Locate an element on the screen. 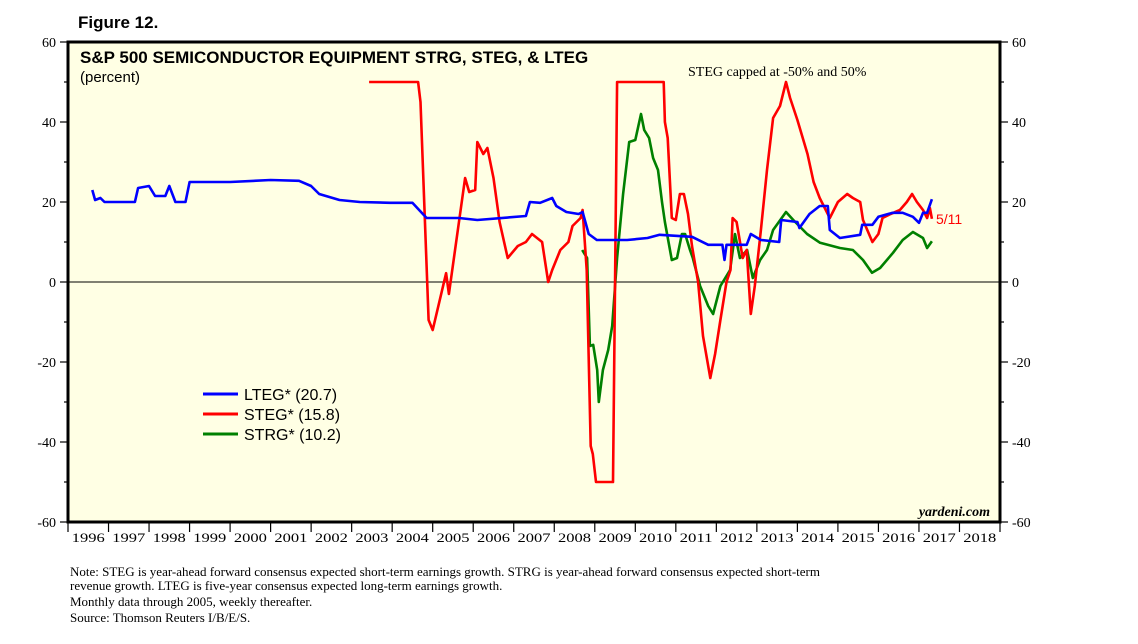  x-tick-label: 2008 is located at coordinates (574, 537).